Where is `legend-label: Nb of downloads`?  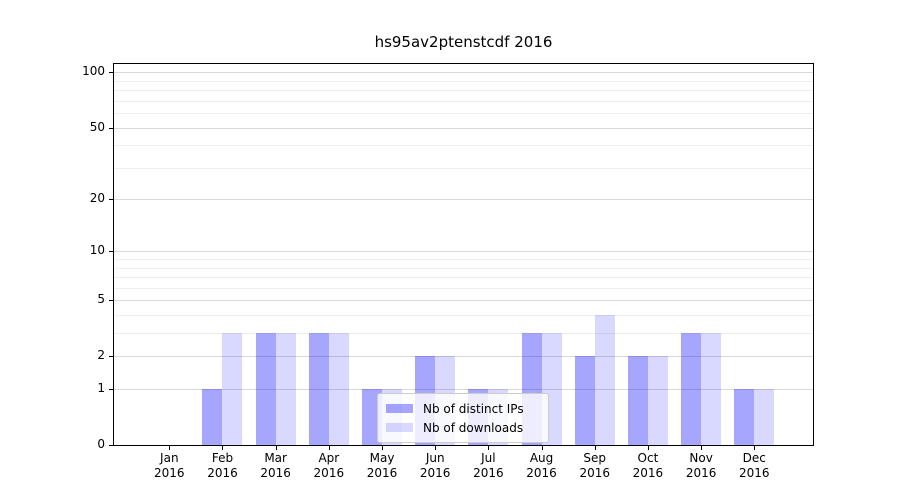
legend-label: Nb of downloads is located at coordinates (473, 427).